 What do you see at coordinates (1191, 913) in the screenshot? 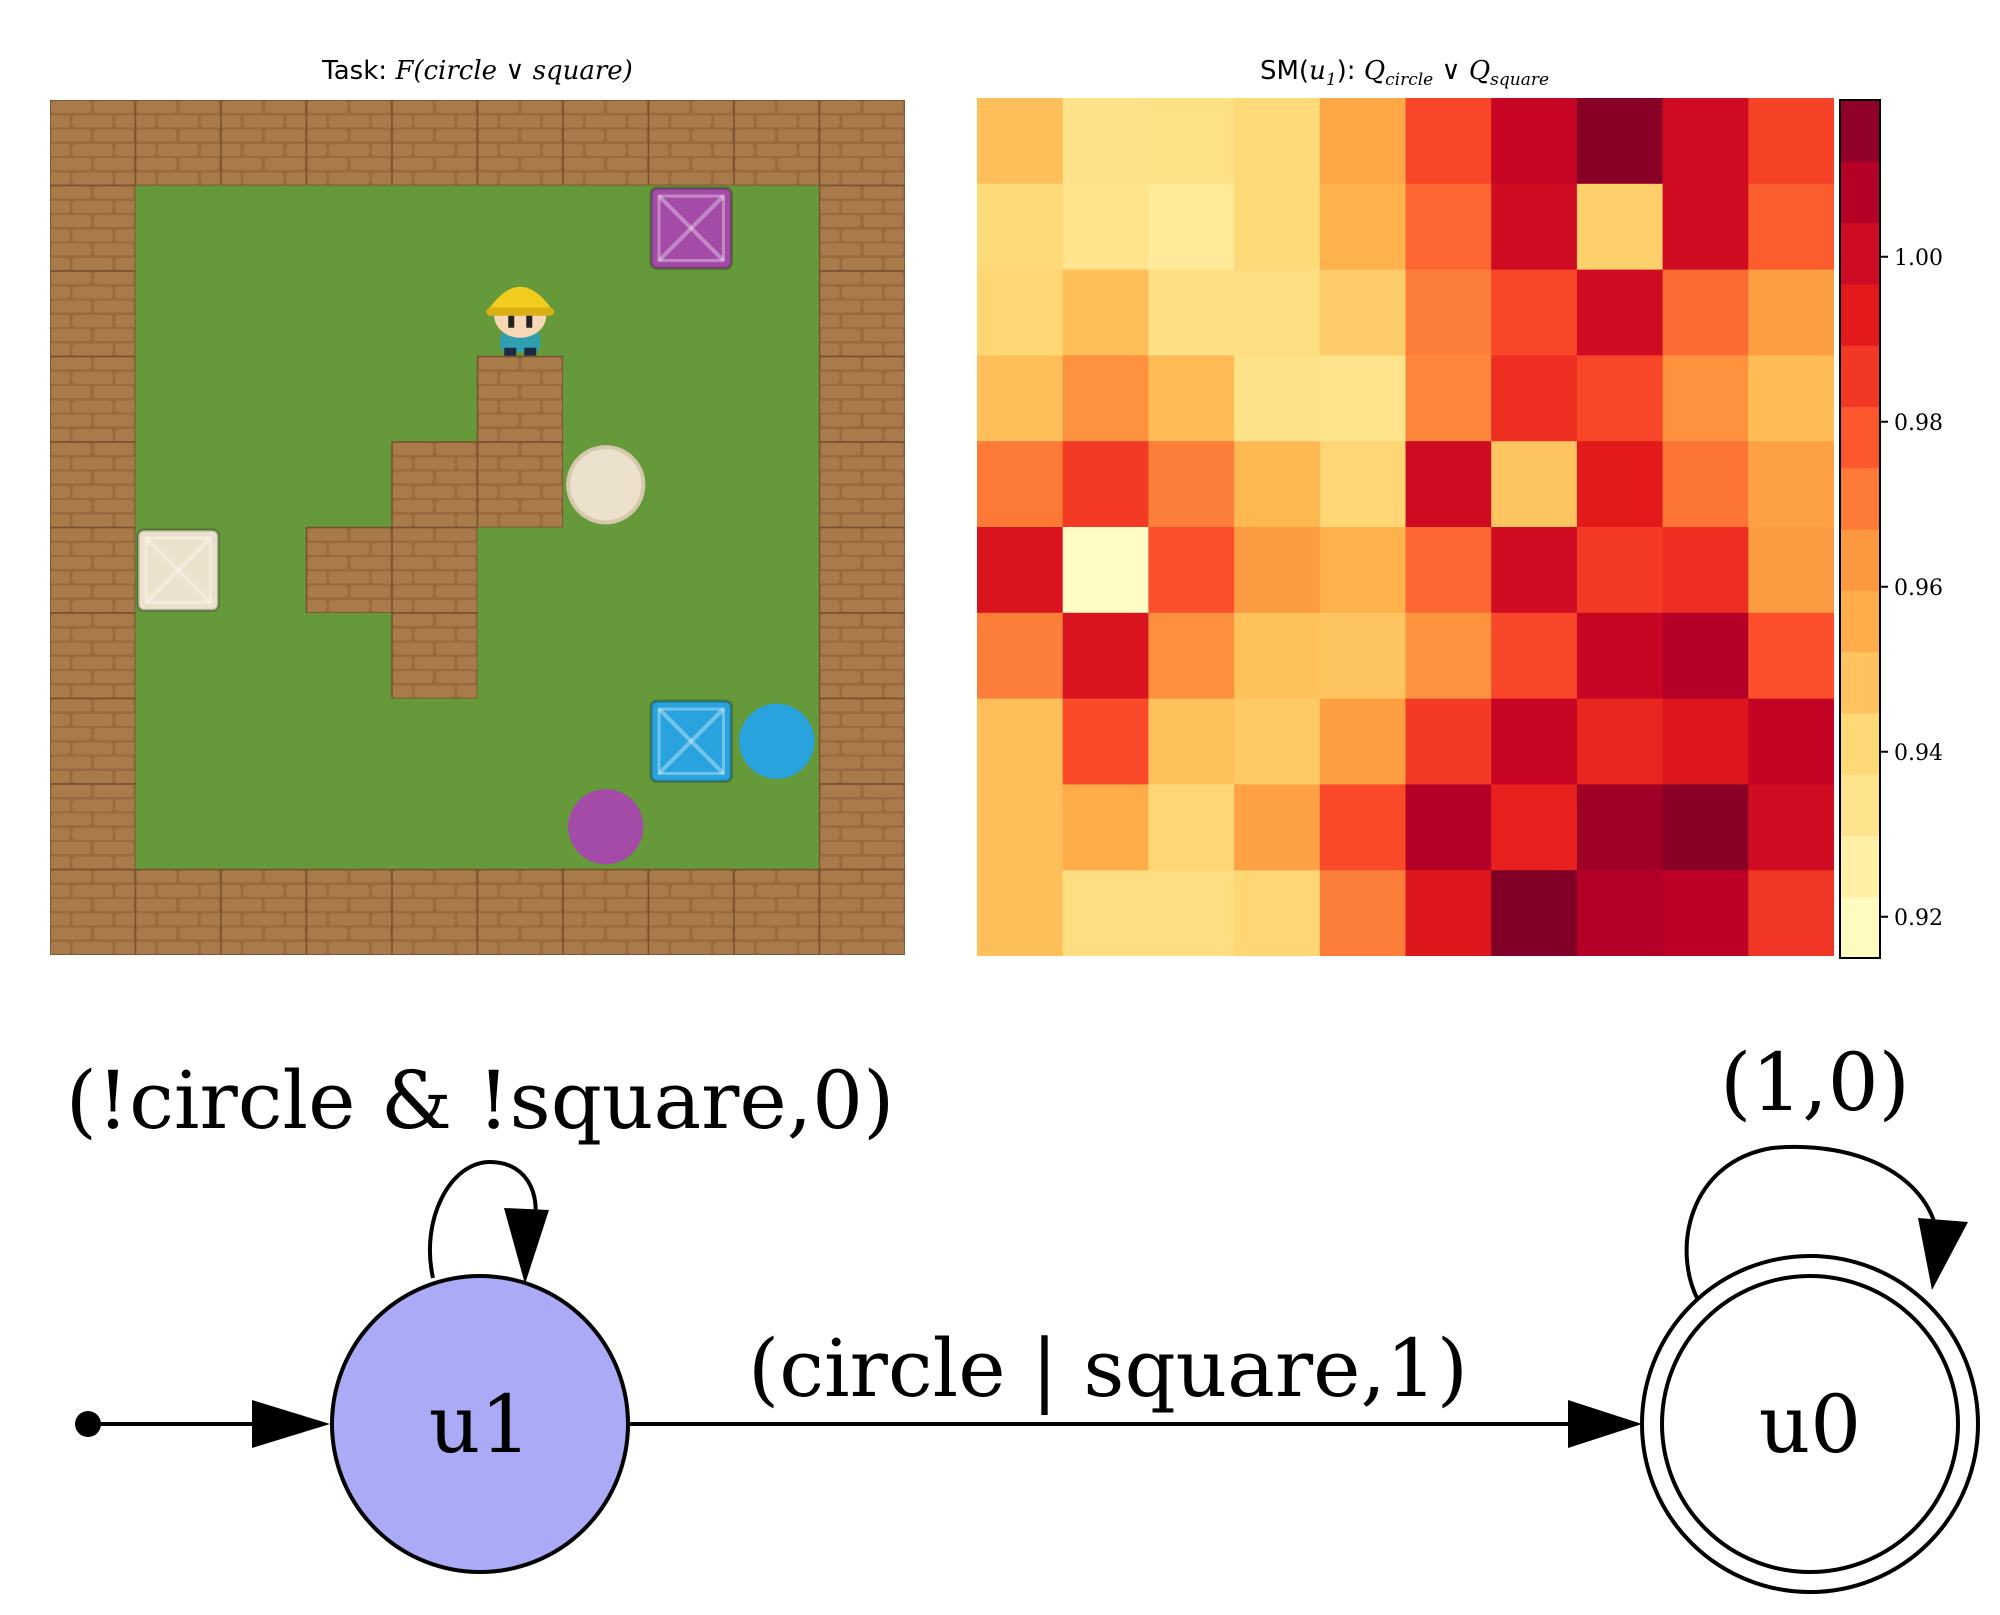
I see `heatmap-cell-r9-c2` at bounding box center [1191, 913].